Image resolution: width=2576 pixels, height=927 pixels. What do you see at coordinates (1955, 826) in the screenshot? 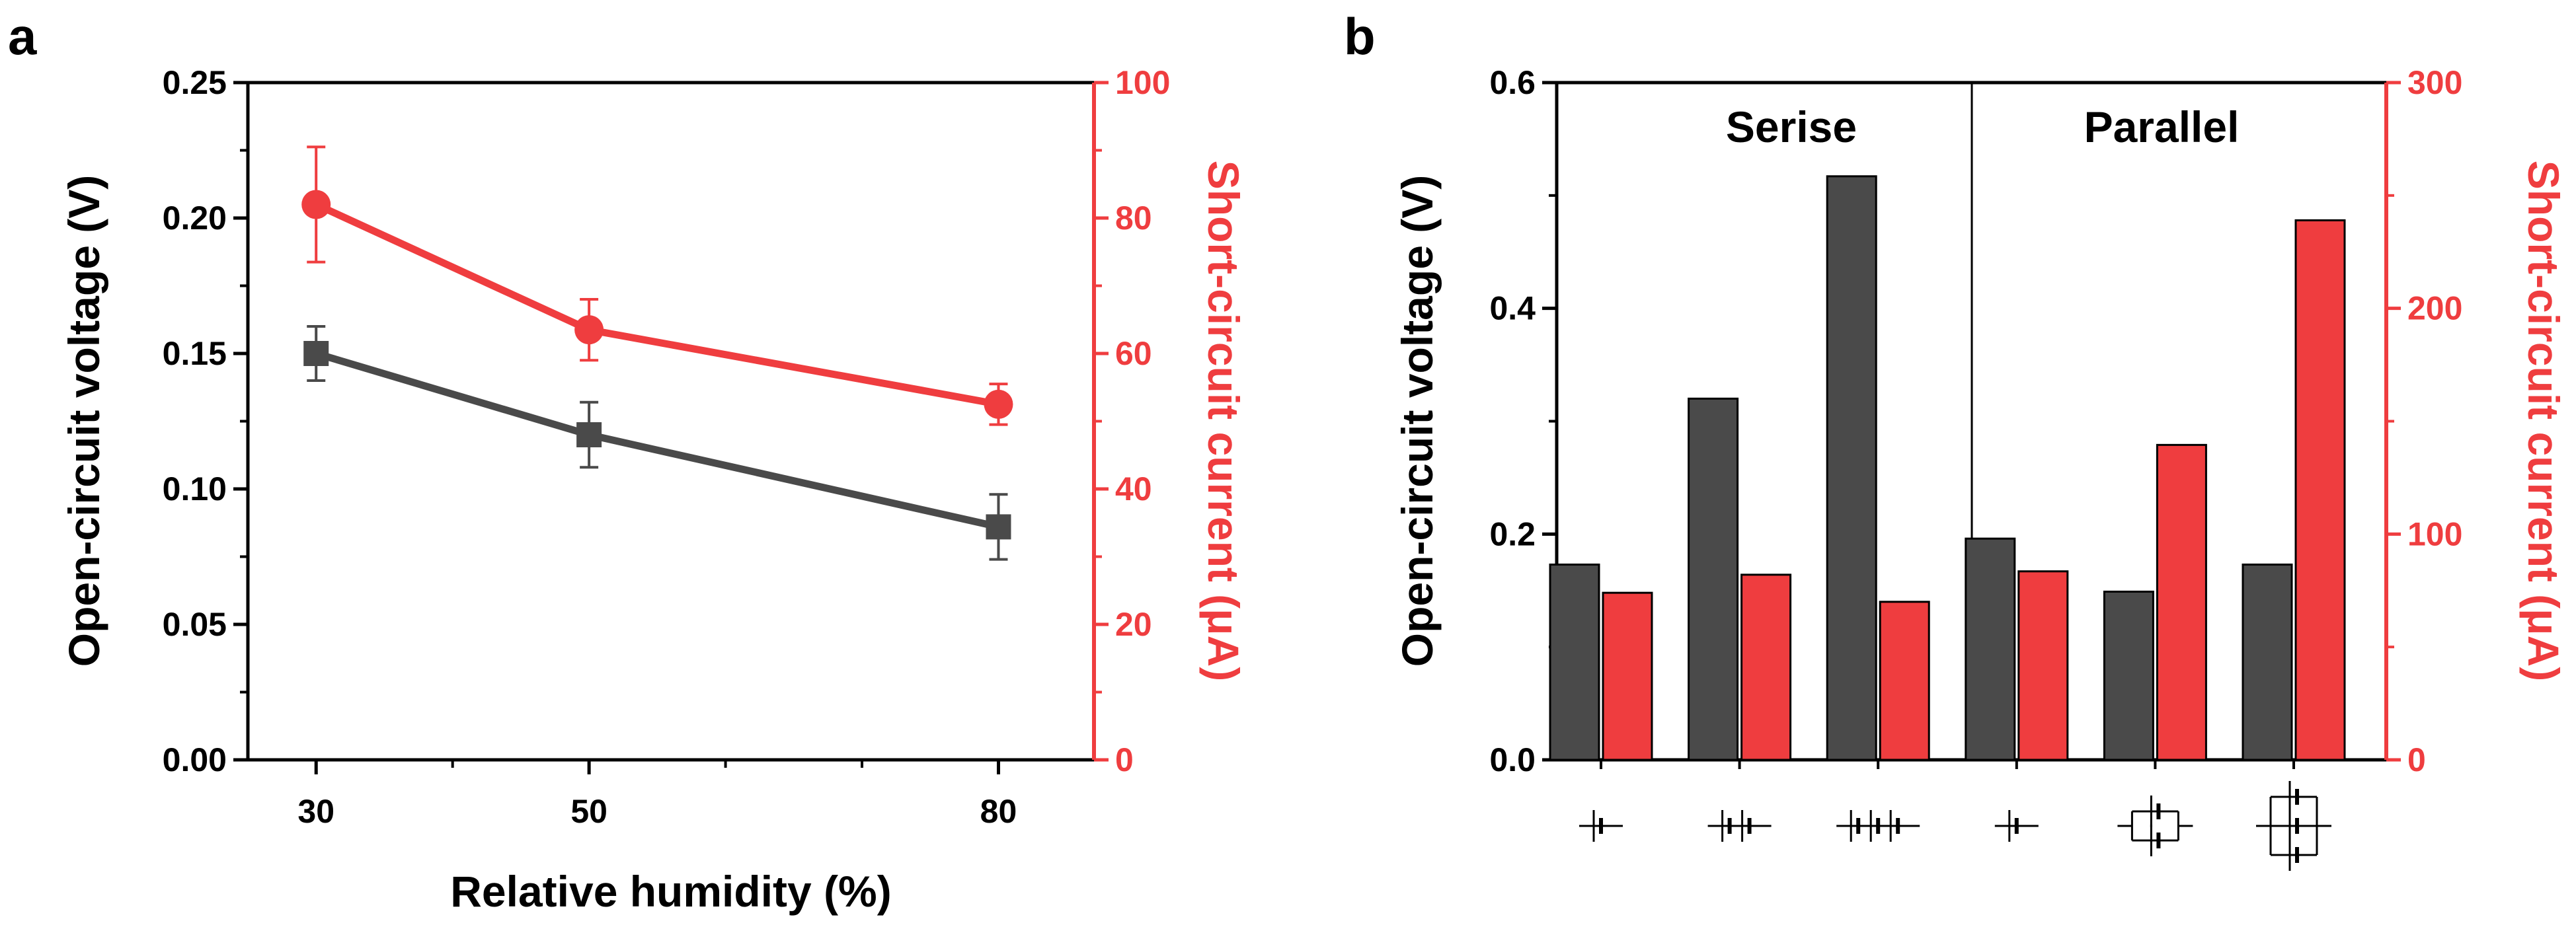
I see `panel-b-circuit-icons` at bounding box center [1955, 826].